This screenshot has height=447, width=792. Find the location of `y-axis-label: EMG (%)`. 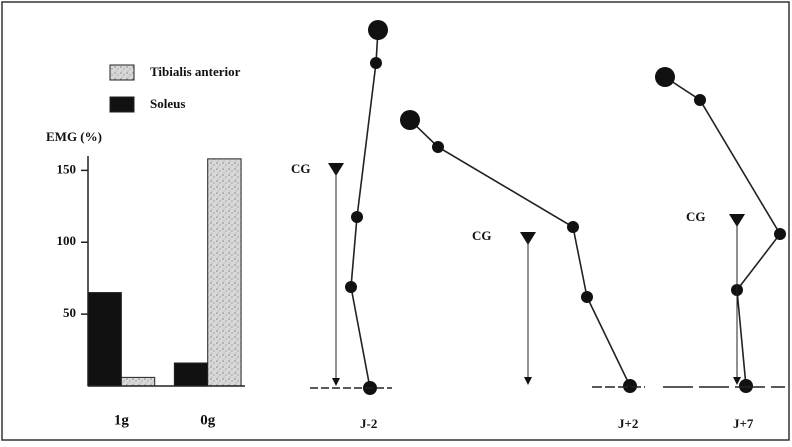

y-axis-label: EMG (%) is located at coordinates (74, 136).